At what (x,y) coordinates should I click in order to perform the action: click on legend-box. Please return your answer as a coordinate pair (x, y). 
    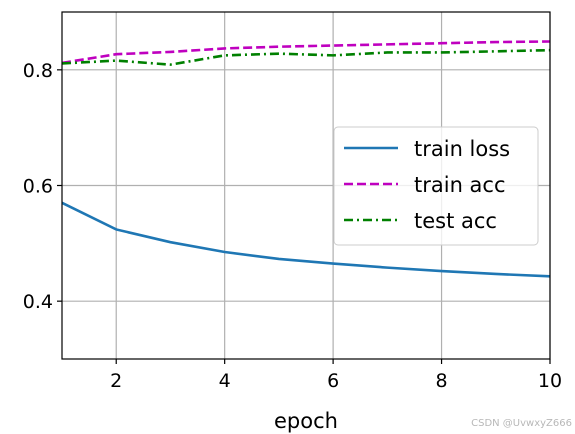
    Looking at the image, I should click on (436, 186).